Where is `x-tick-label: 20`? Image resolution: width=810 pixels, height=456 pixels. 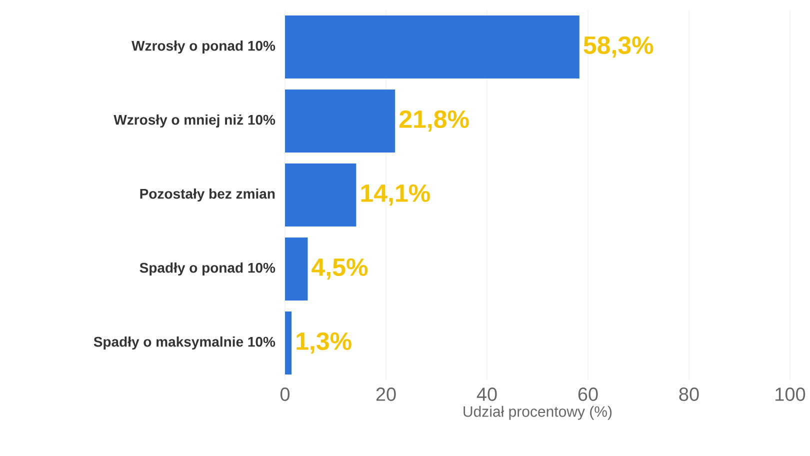
x-tick-label: 20 is located at coordinates (386, 394).